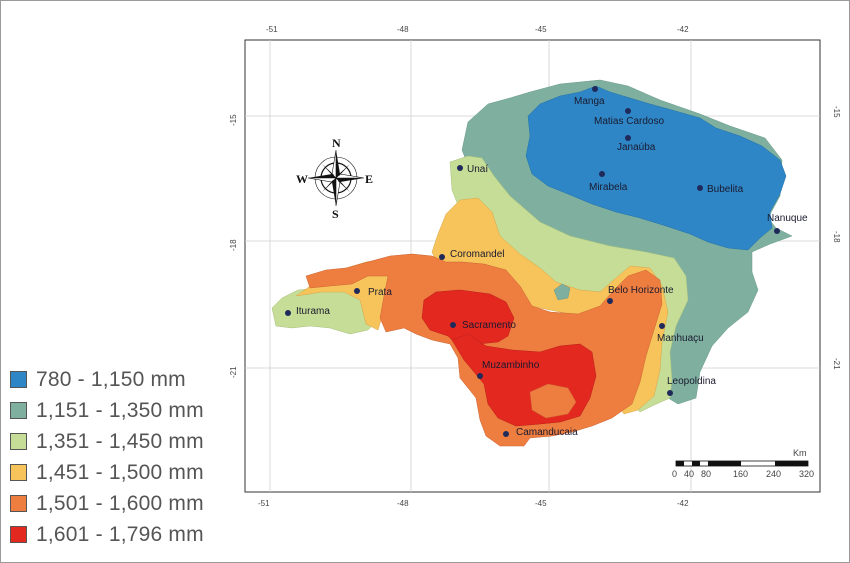 The width and height of the screenshot is (850, 563). I want to click on city-label: Leopoldina, so click(691, 381).